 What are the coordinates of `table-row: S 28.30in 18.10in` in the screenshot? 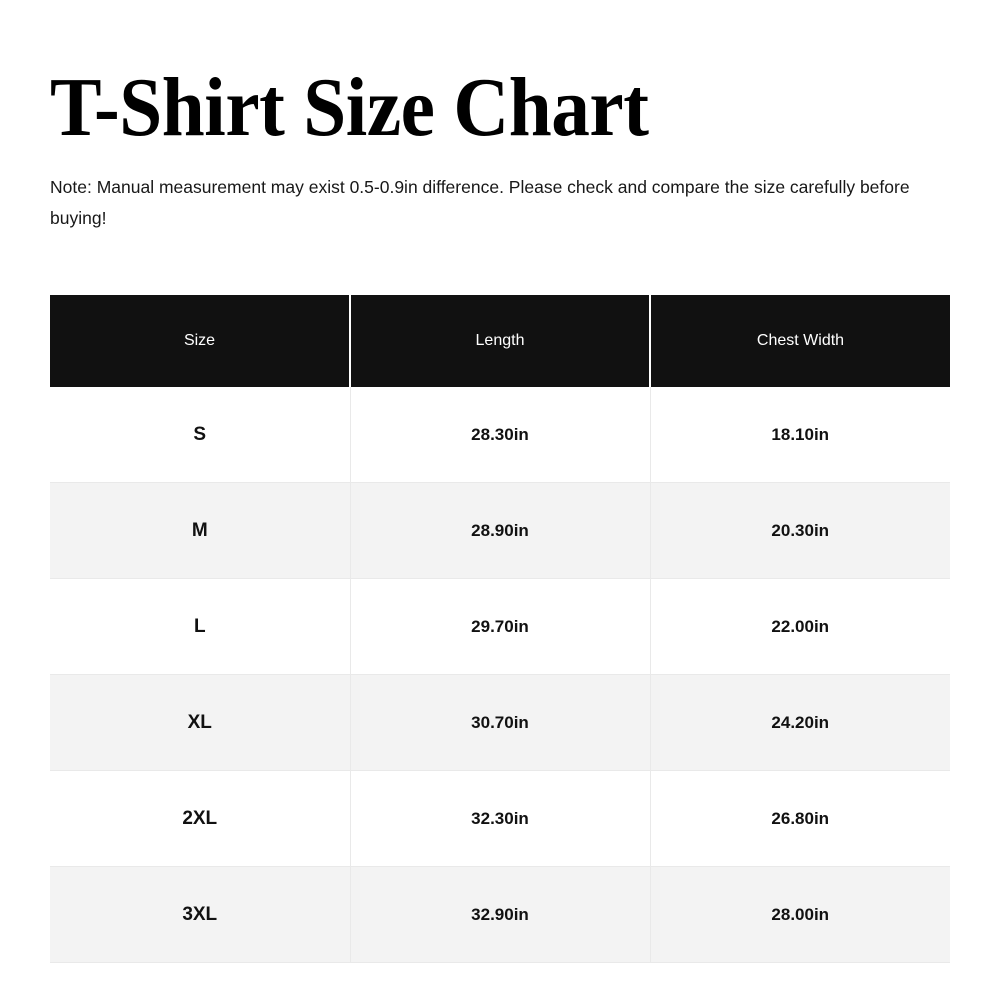 It's located at (500, 435).